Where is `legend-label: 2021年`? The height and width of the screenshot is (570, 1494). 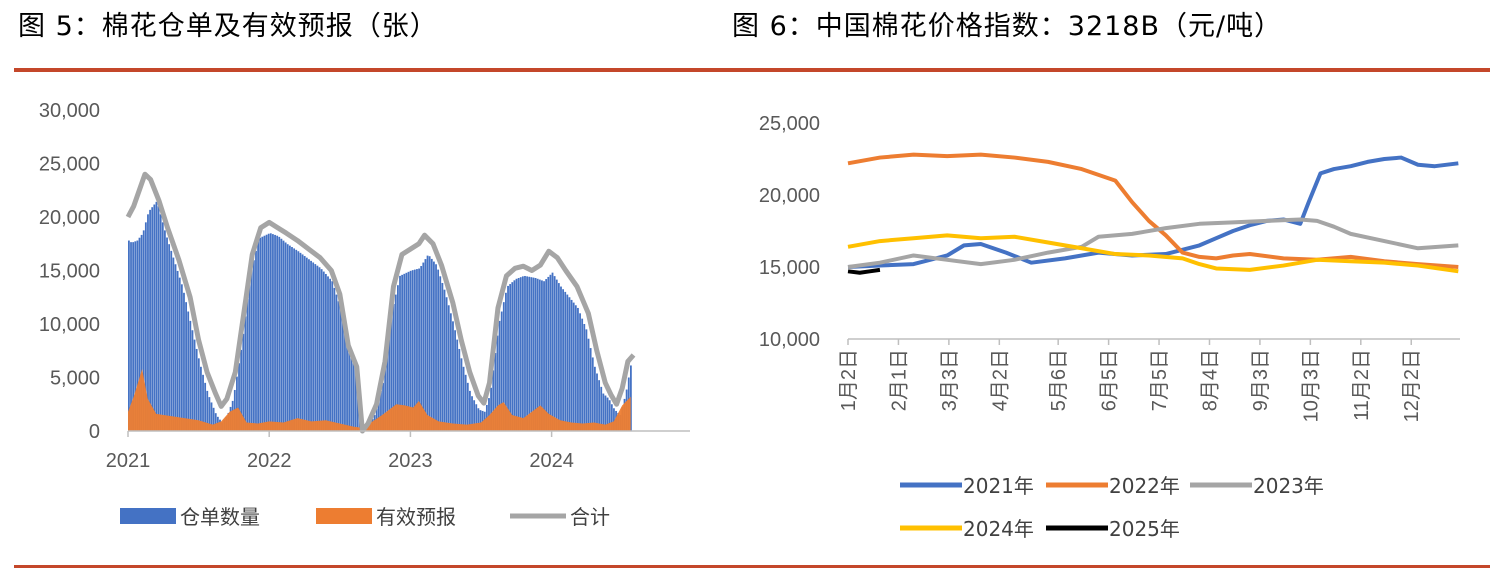
legend-label: 2021年 is located at coordinates (998, 486).